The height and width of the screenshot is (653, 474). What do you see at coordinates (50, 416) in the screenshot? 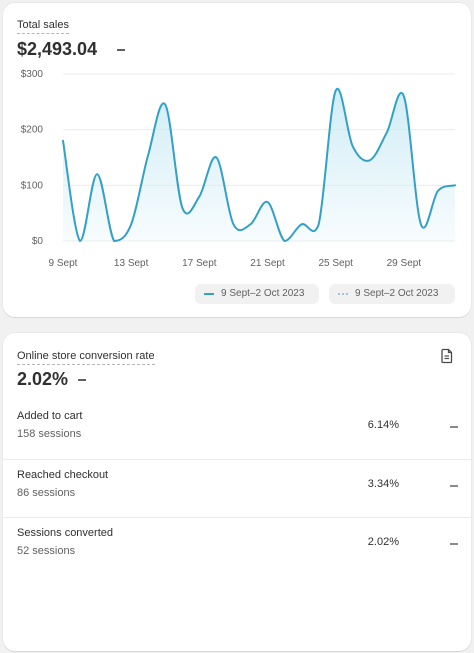
I see `row-title: Added to cart` at bounding box center [50, 416].